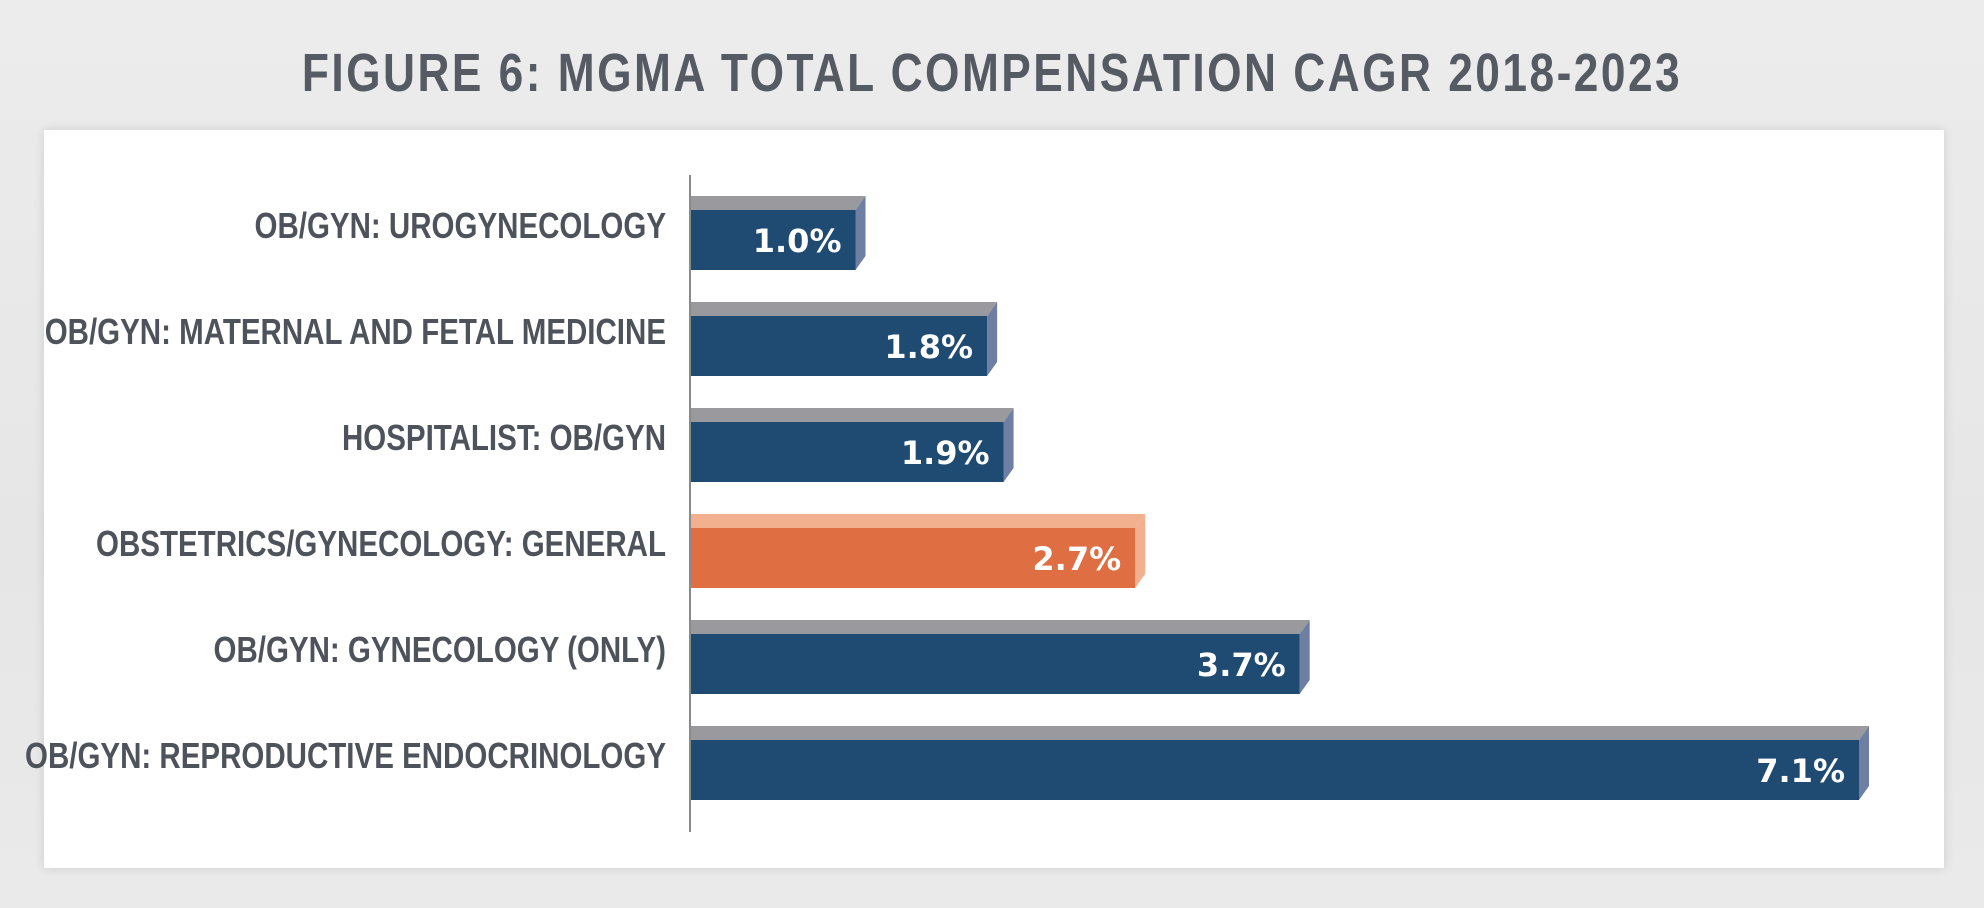 This screenshot has width=1984, height=908. I want to click on bar-group-3: 2.7% OBSTETRICS/GYNECOLOGY: GENERAL, so click(621, 551).